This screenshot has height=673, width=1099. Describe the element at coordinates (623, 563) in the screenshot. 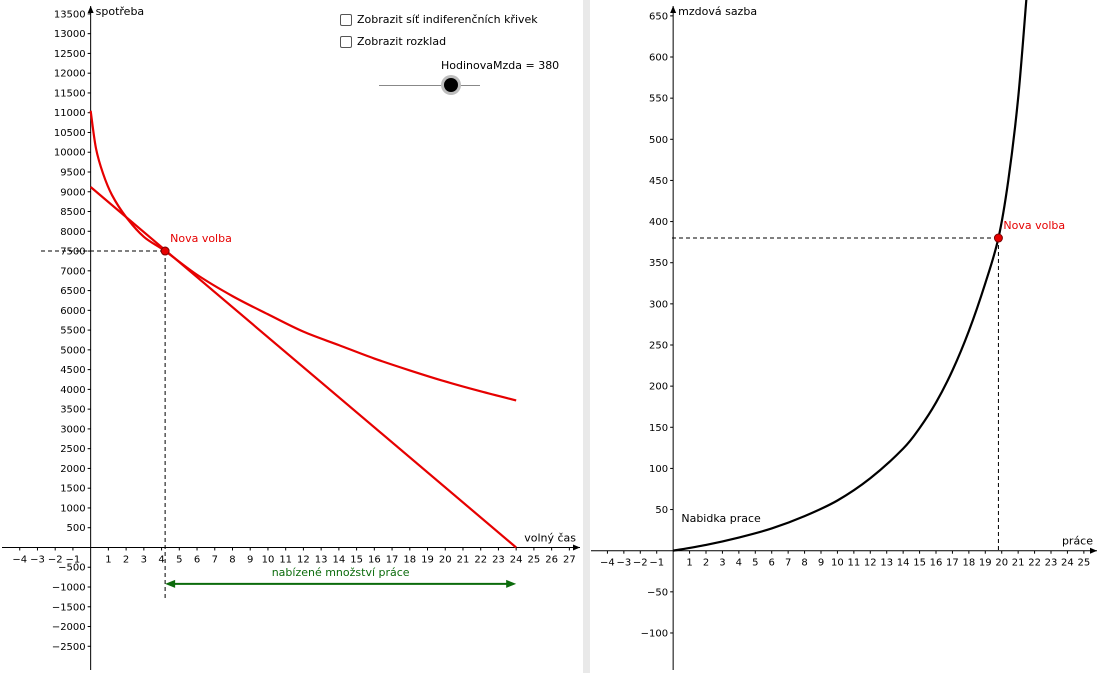

I see `x-tick-label: −3` at that location.